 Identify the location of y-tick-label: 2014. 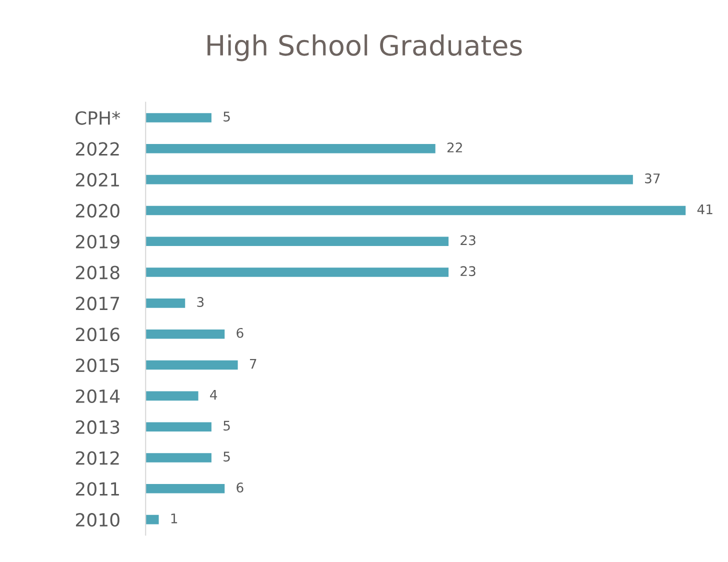
(98, 396).